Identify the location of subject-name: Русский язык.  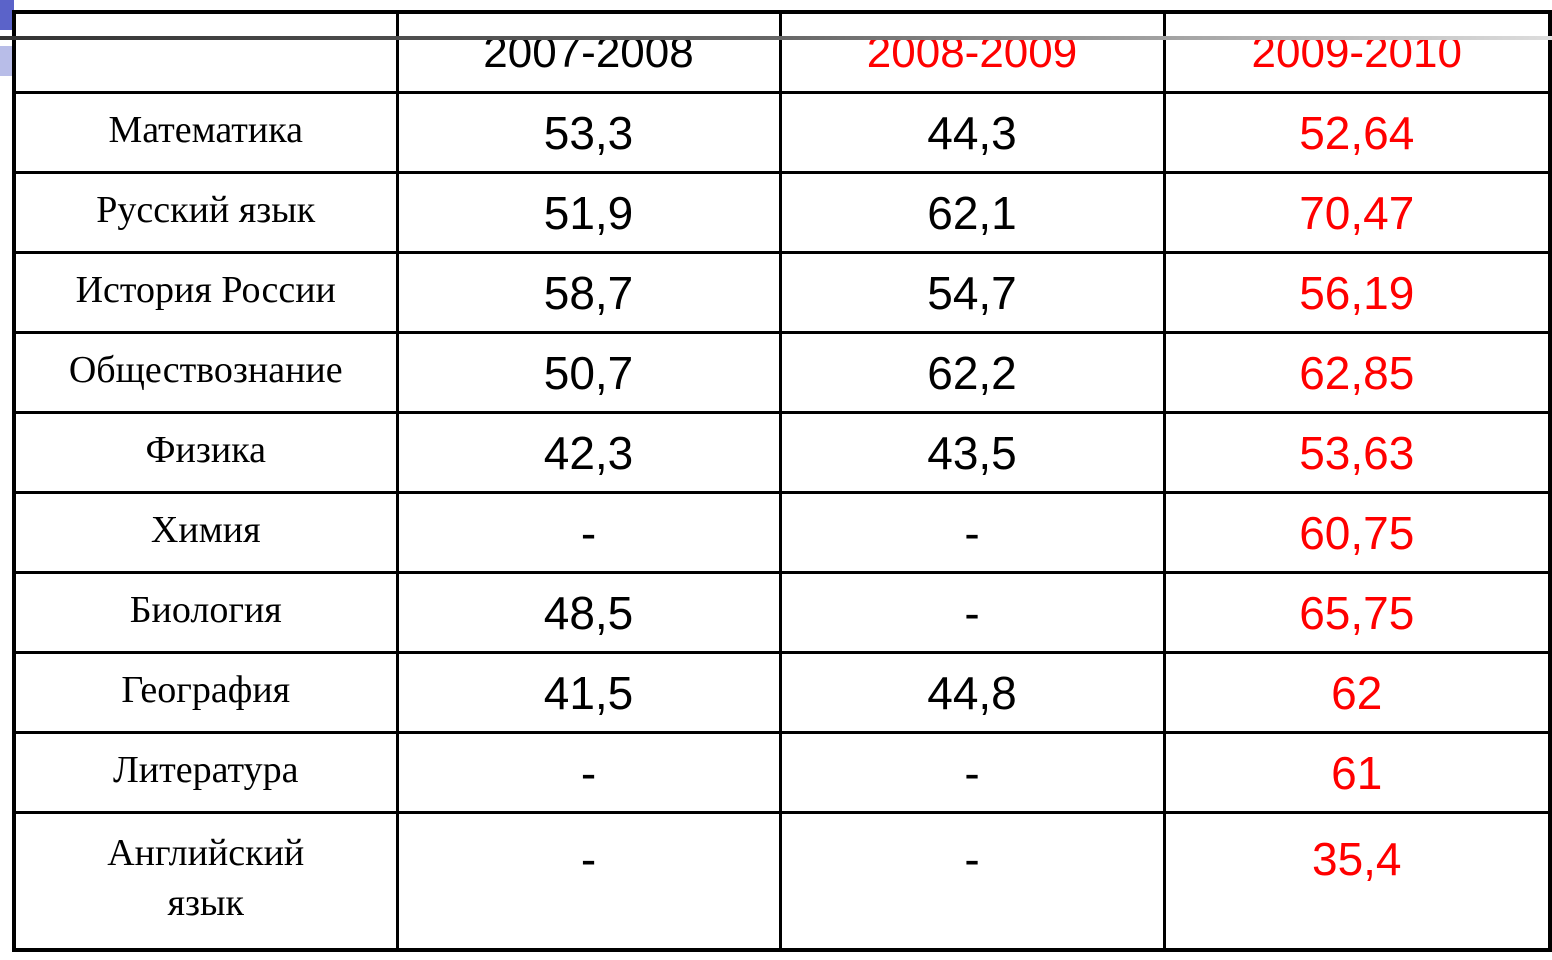
(206, 210).